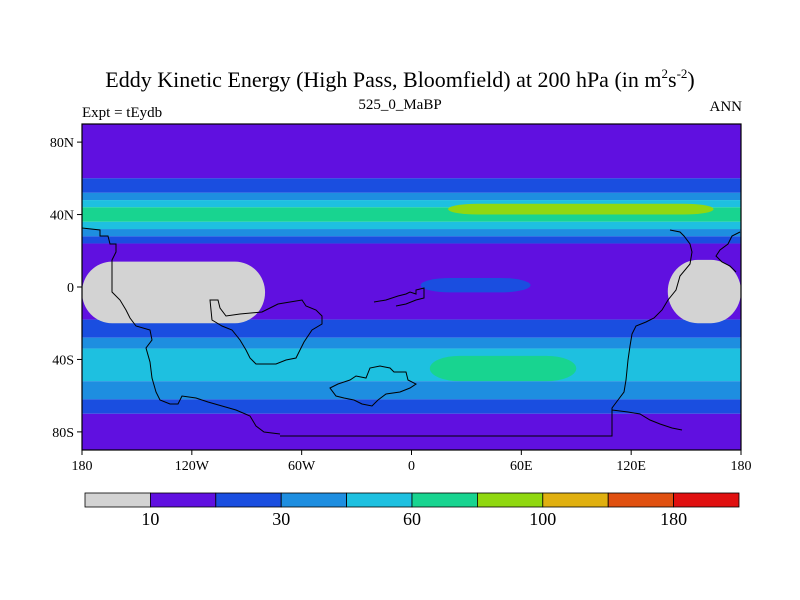 This screenshot has width=800, height=600. I want to click on colorbar-label: 60, so click(412, 519).